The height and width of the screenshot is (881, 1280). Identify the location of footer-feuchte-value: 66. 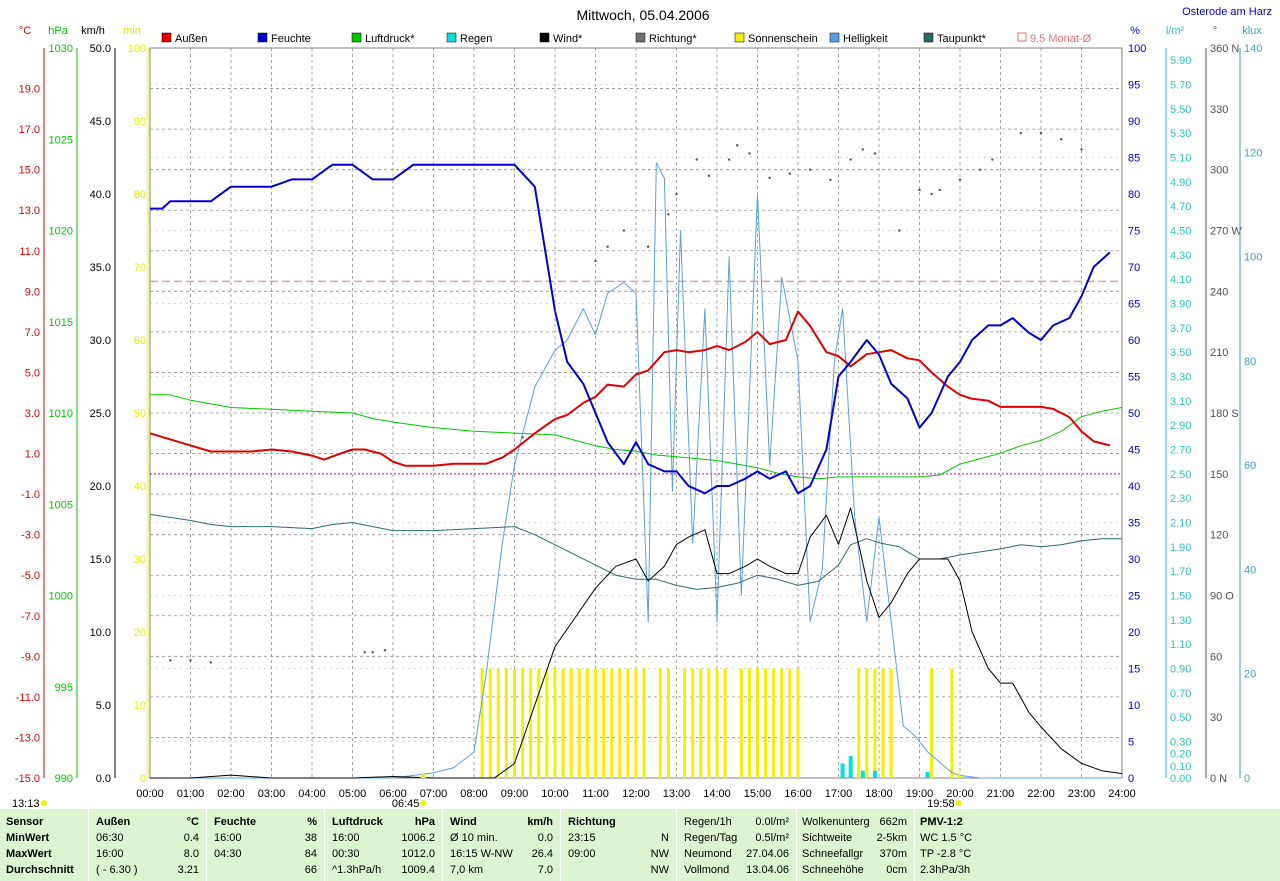
(310, 870).